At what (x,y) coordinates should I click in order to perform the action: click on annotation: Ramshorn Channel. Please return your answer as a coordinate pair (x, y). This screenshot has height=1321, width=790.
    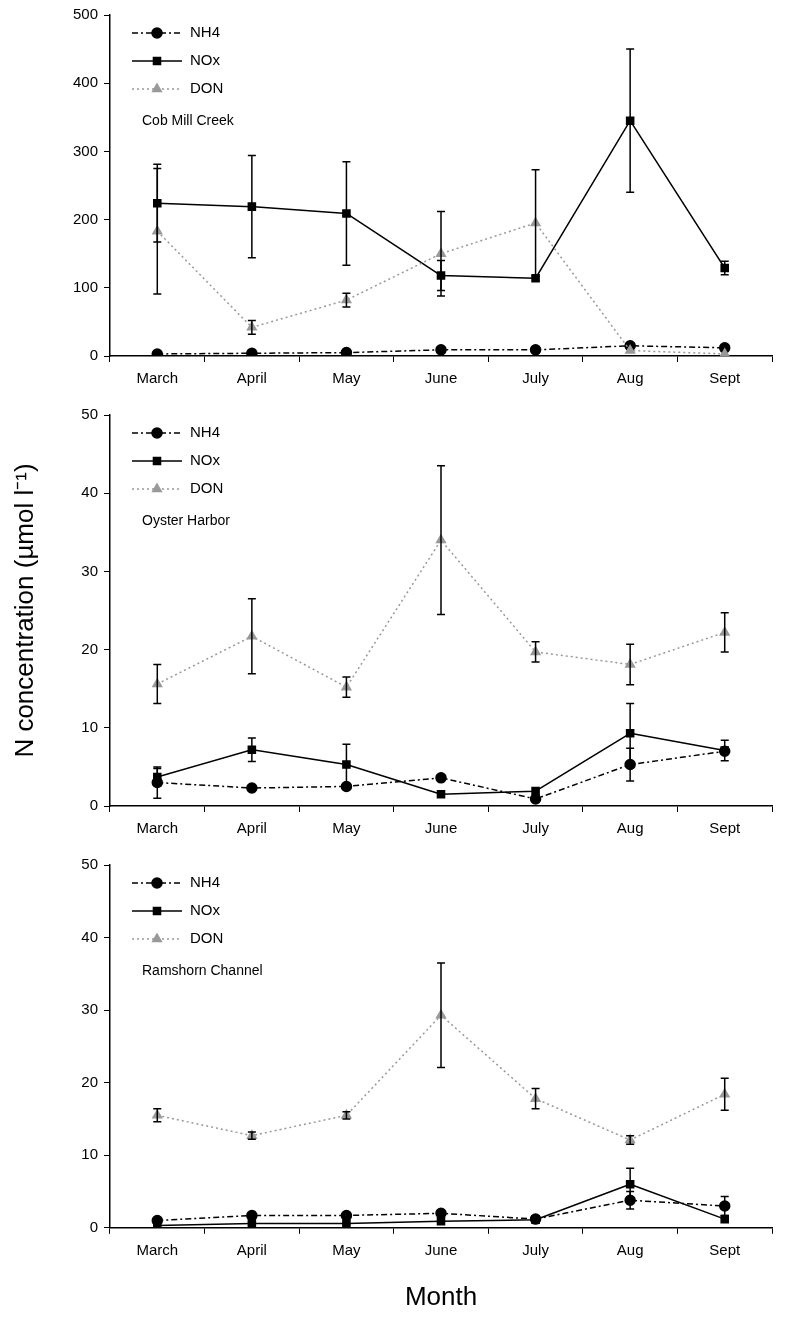
    Looking at the image, I should click on (202, 969).